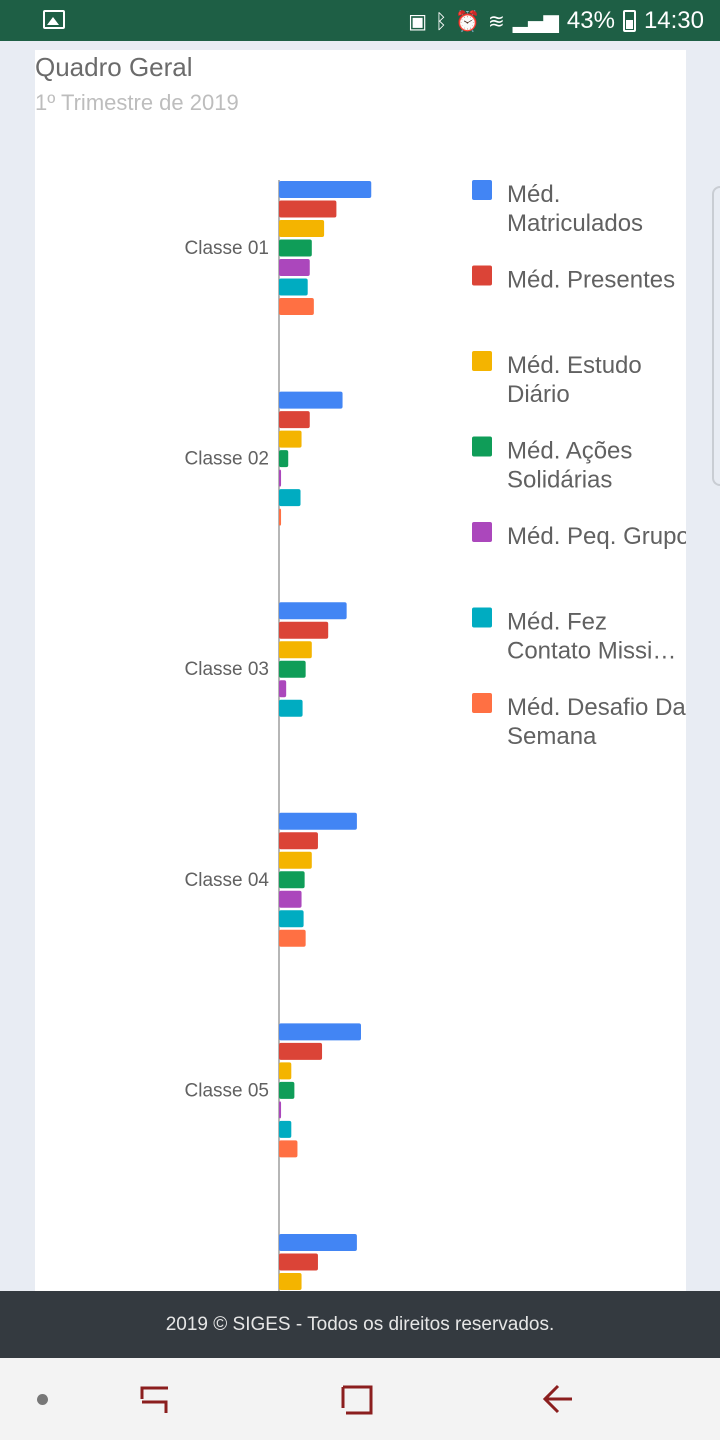 The width and height of the screenshot is (720, 1440). I want to click on category-label: Classe 03, so click(227, 669).